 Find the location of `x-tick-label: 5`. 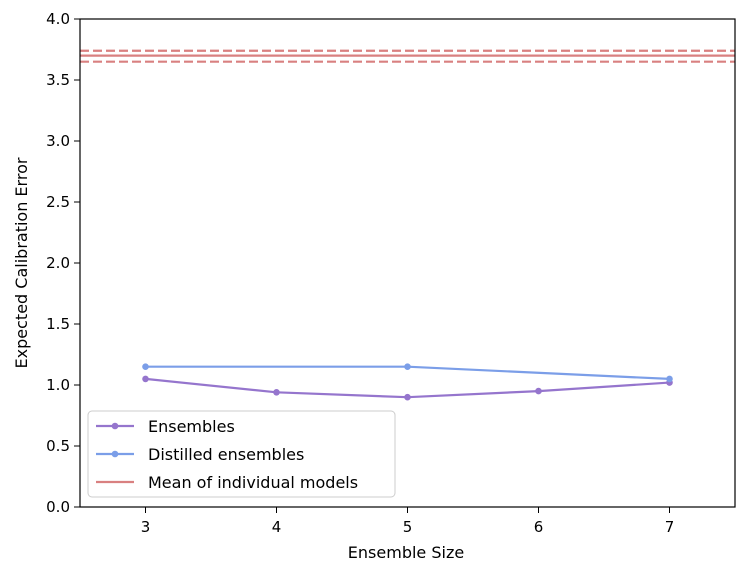

x-tick-label: 5 is located at coordinates (408, 527).